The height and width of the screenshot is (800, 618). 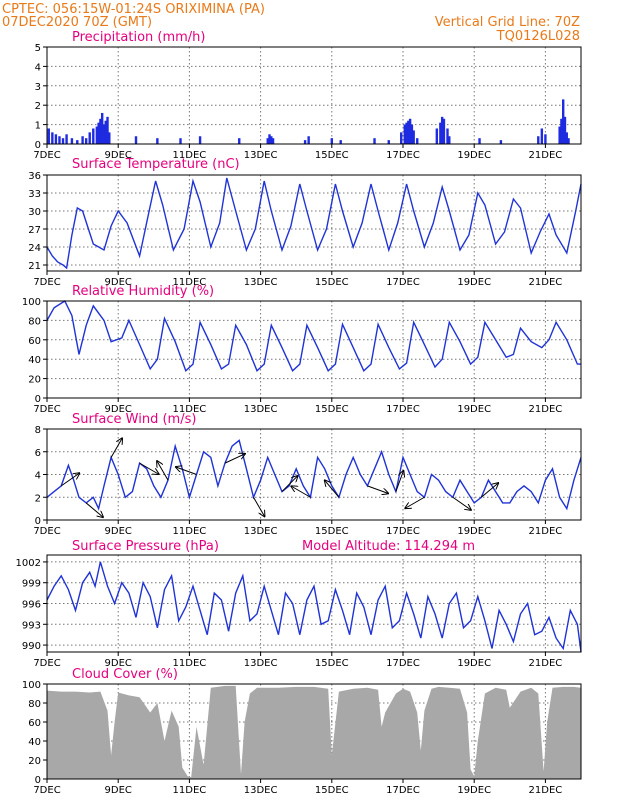 I want to click on wind-xtick-label: 17DEC, so click(x=403, y=531).